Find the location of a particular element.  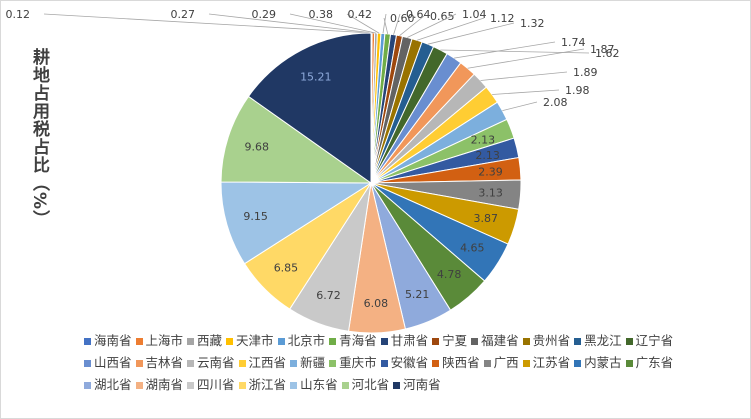

legend-item: 辽宁省 is located at coordinates (649, 341).